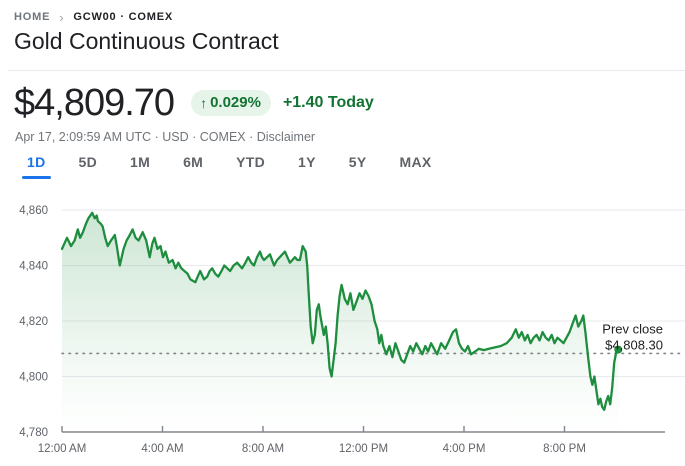  I want to click on current-price-dot, so click(618, 349).